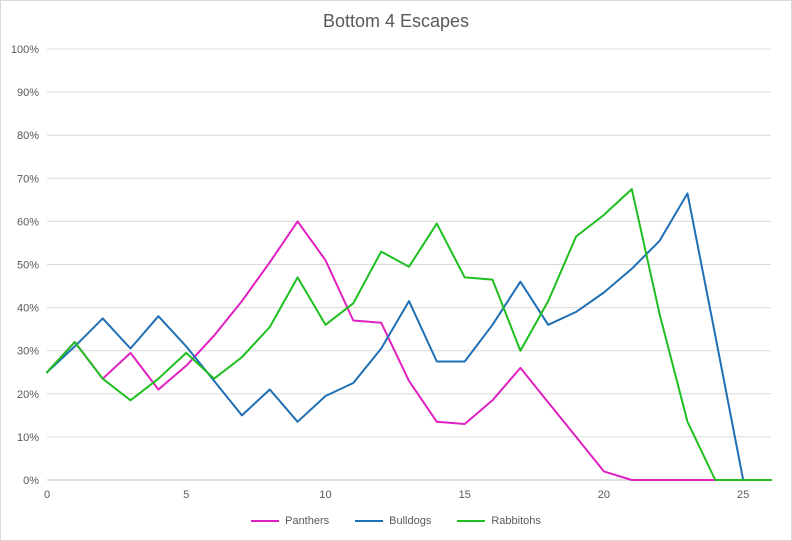 The height and width of the screenshot is (541, 792). What do you see at coordinates (186, 495) in the screenshot?
I see `x-tick-label-5: 5` at bounding box center [186, 495].